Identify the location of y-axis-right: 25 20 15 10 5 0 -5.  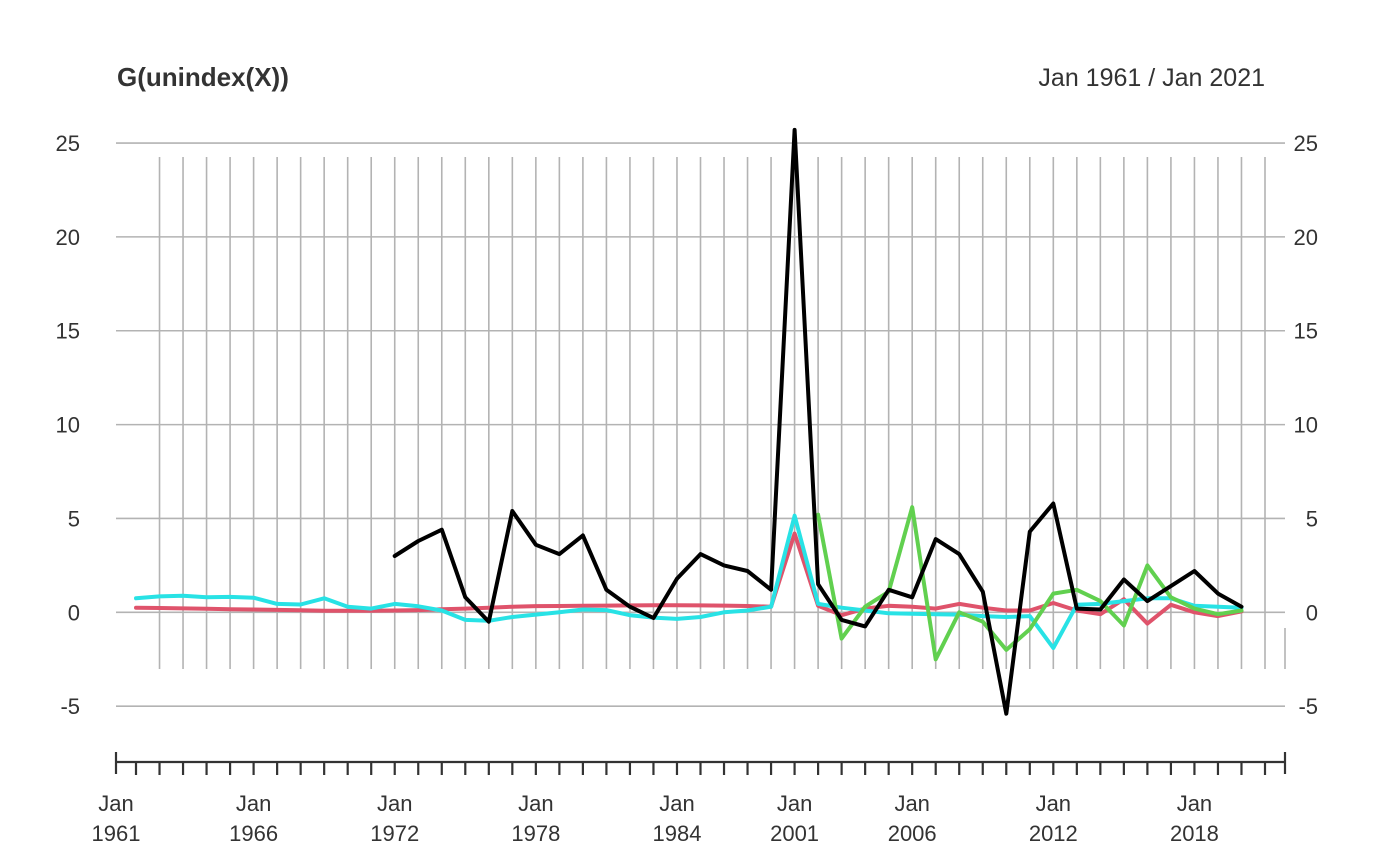
(1306, 425).